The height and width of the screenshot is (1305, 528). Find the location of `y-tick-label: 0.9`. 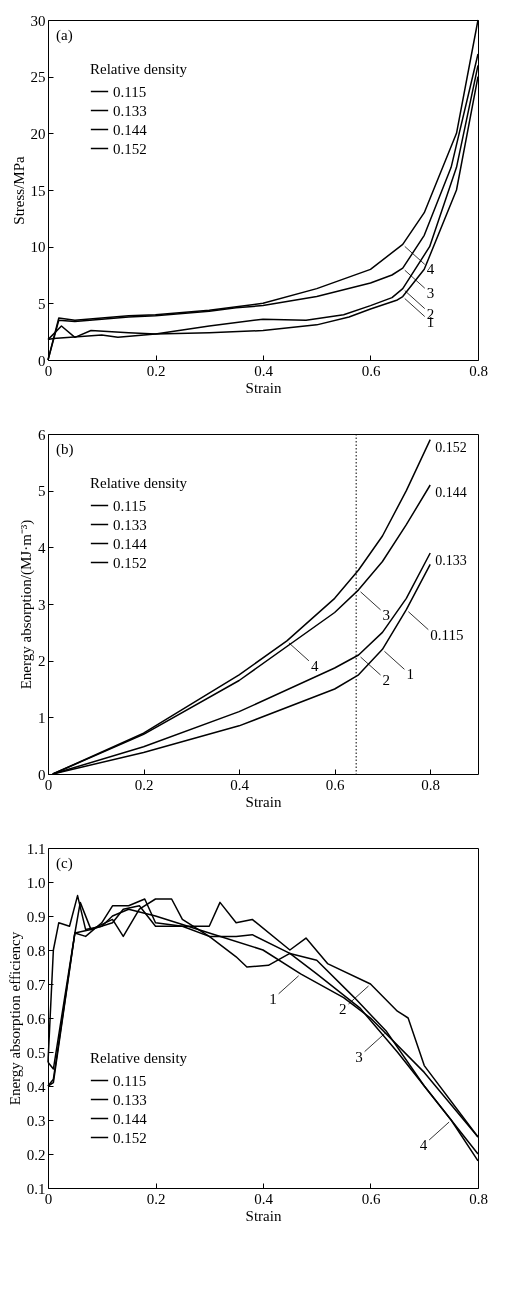

y-tick-label: 0.9 is located at coordinates (36, 916).